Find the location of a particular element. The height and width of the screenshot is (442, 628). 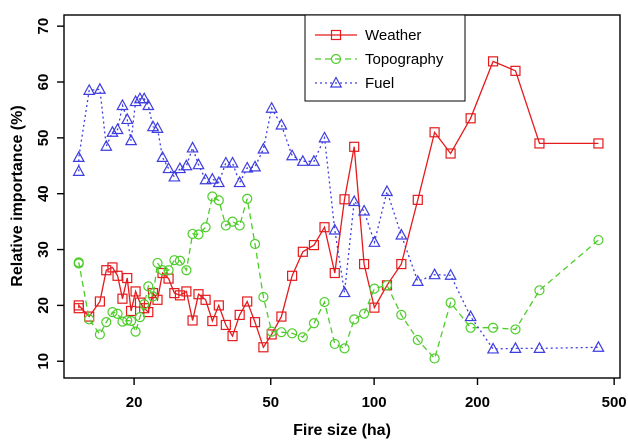

legend-label-weather: Weather is located at coordinates (393, 35).